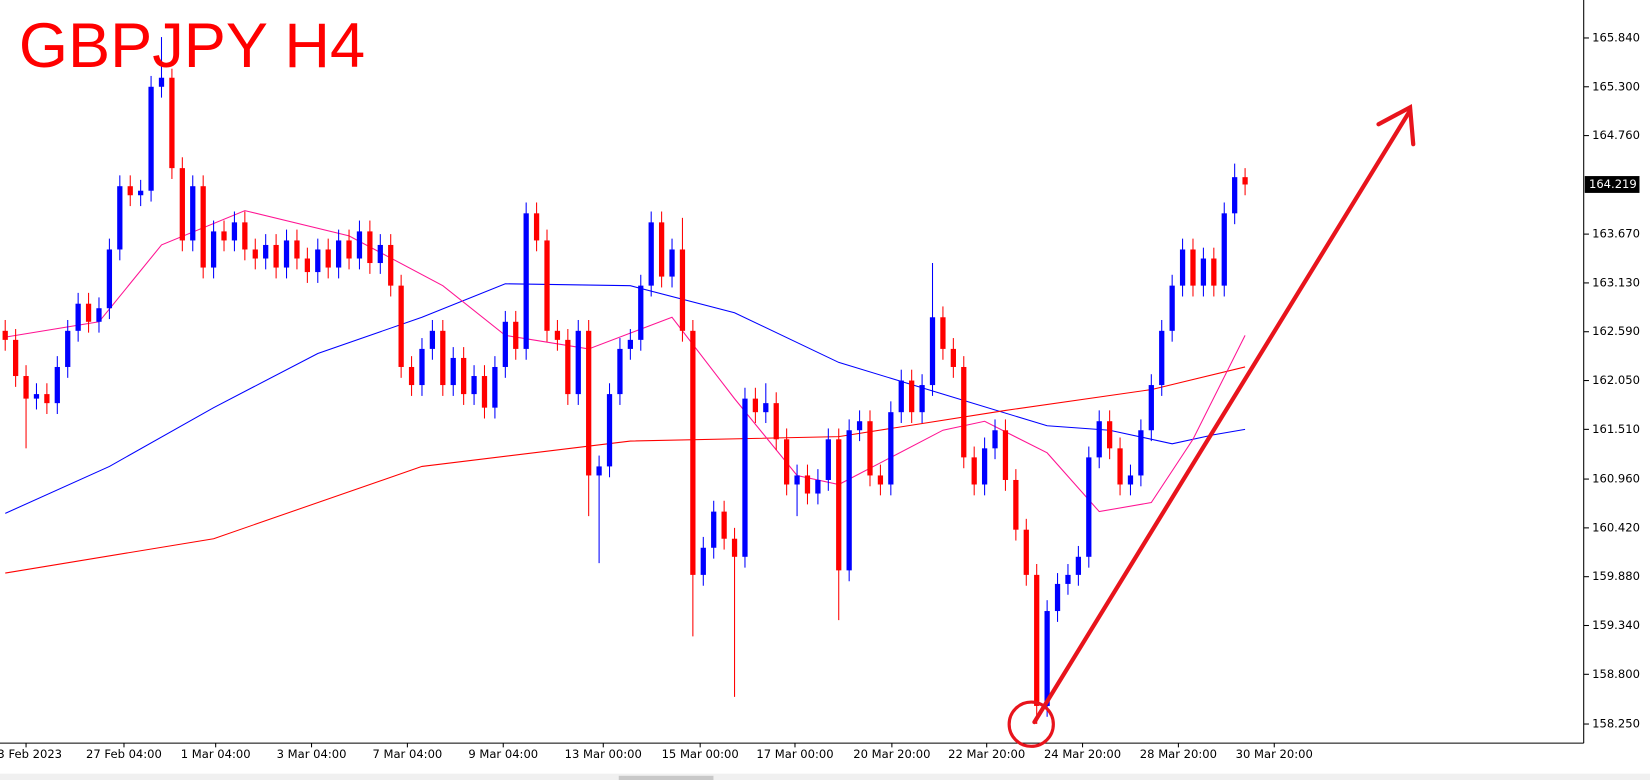 This screenshot has height=780, width=1650. I want to click on x-tick-label: 30 Mar 20:00, so click(1274, 754).